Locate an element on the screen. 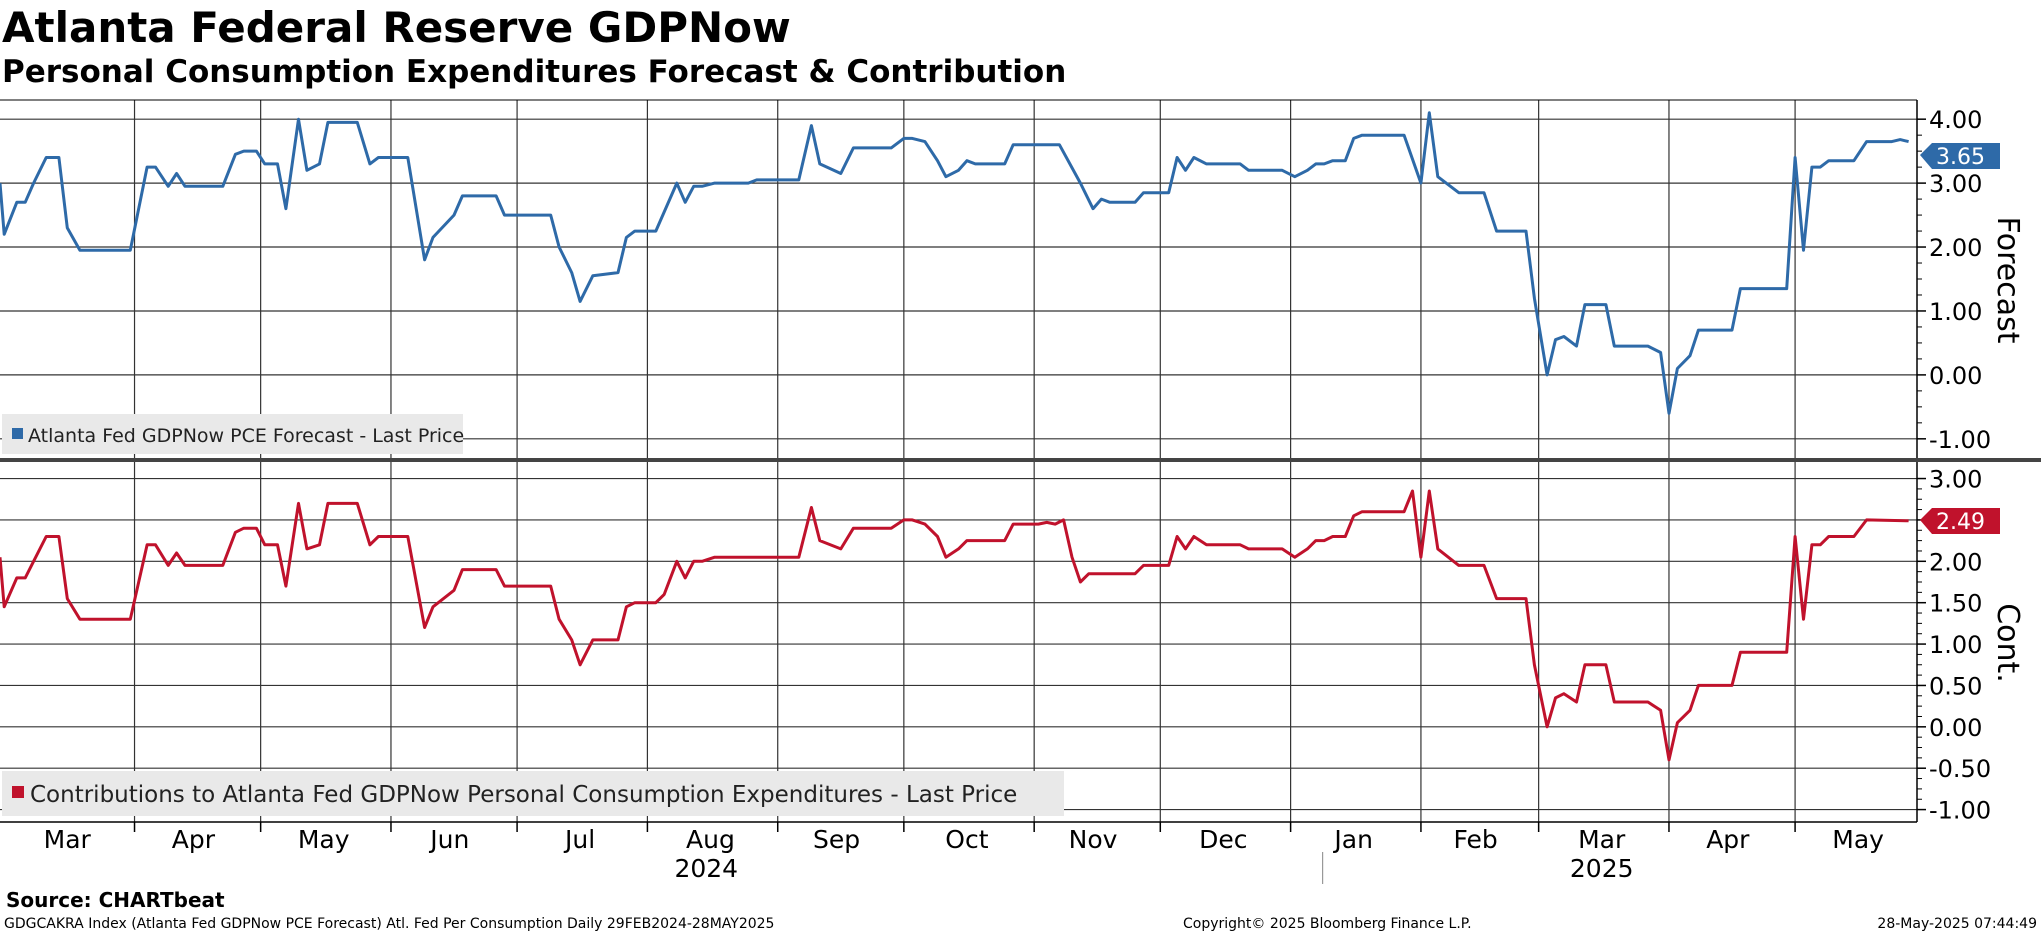  source-note: Source: CHARTbeat is located at coordinates (115, 900).